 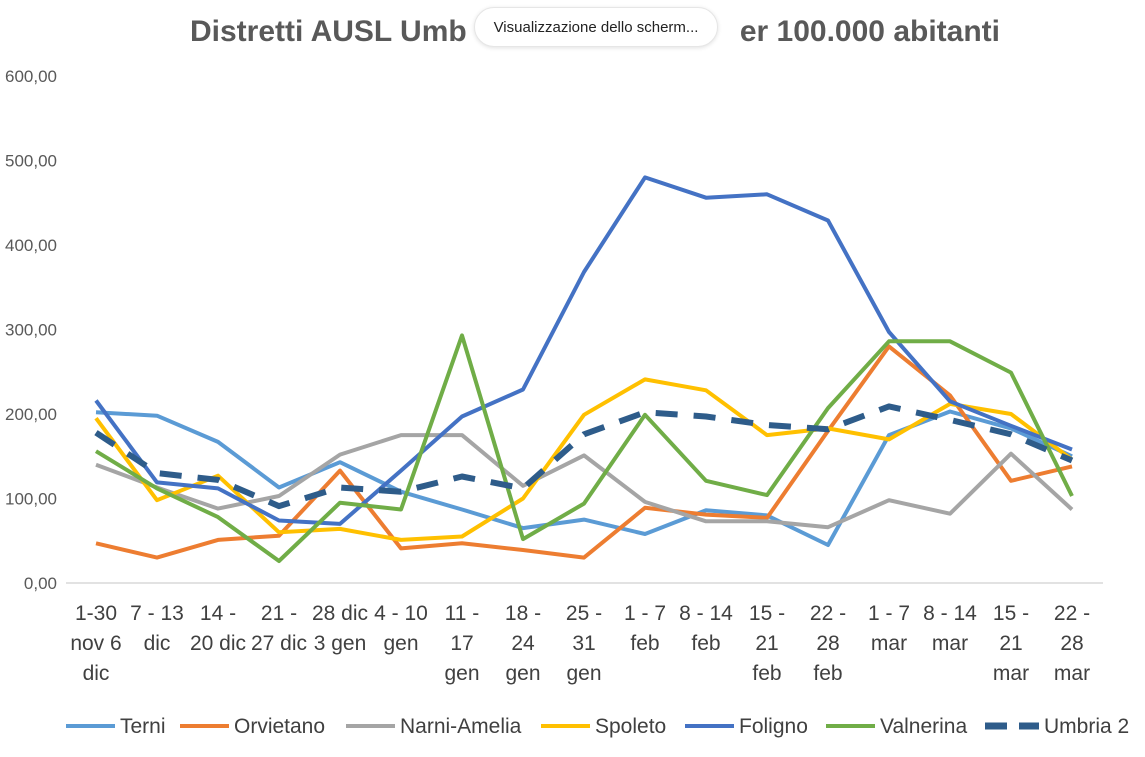 I want to click on chart-title-left: Distretti AUSL Umb, so click(x=328, y=31).